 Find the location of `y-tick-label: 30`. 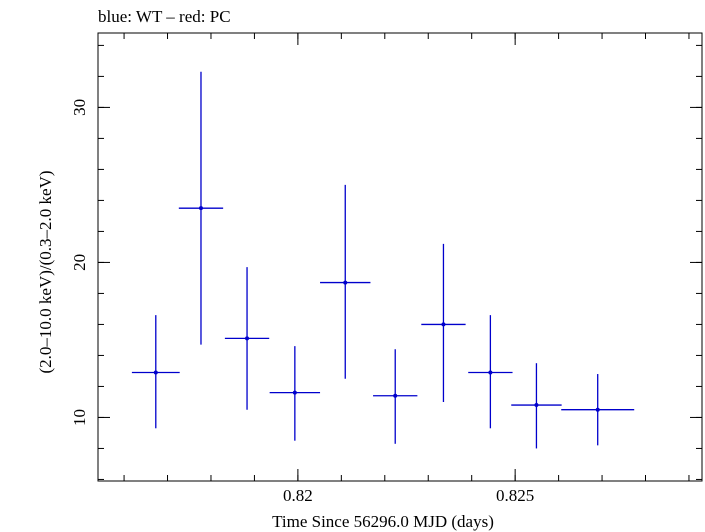

y-tick-label: 30 is located at coordinates (79, 107).